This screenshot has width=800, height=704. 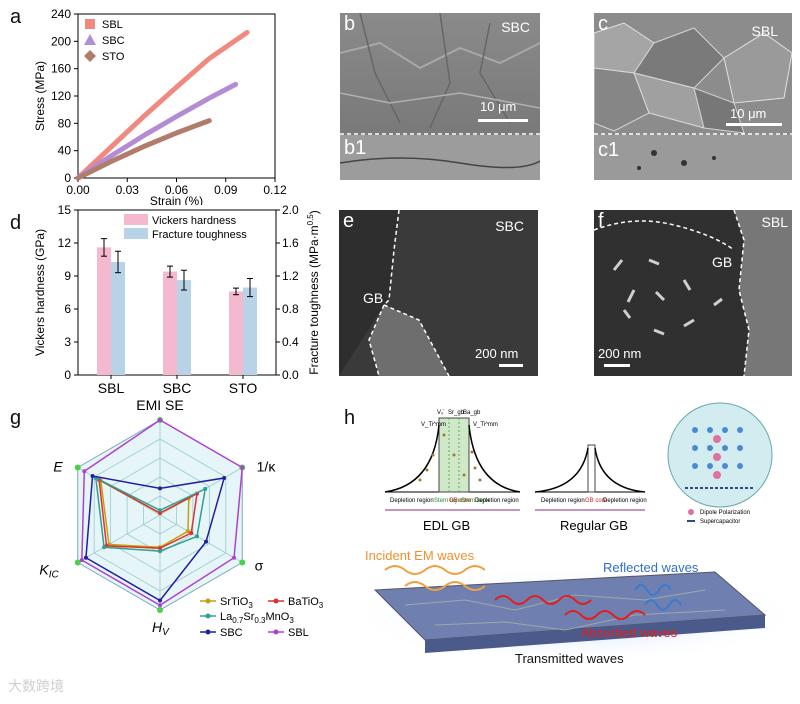 What do you see at coordinates (720, 464) in the screenshot?
I see `zoom-circle: Dipole Polarization Supercapacitor` at bounding box center [720, 464].